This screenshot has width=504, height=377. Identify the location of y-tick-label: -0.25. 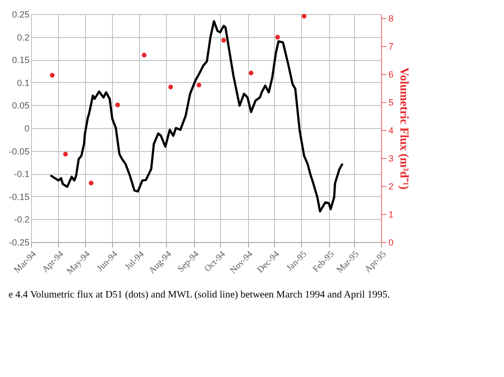
(19, 243).